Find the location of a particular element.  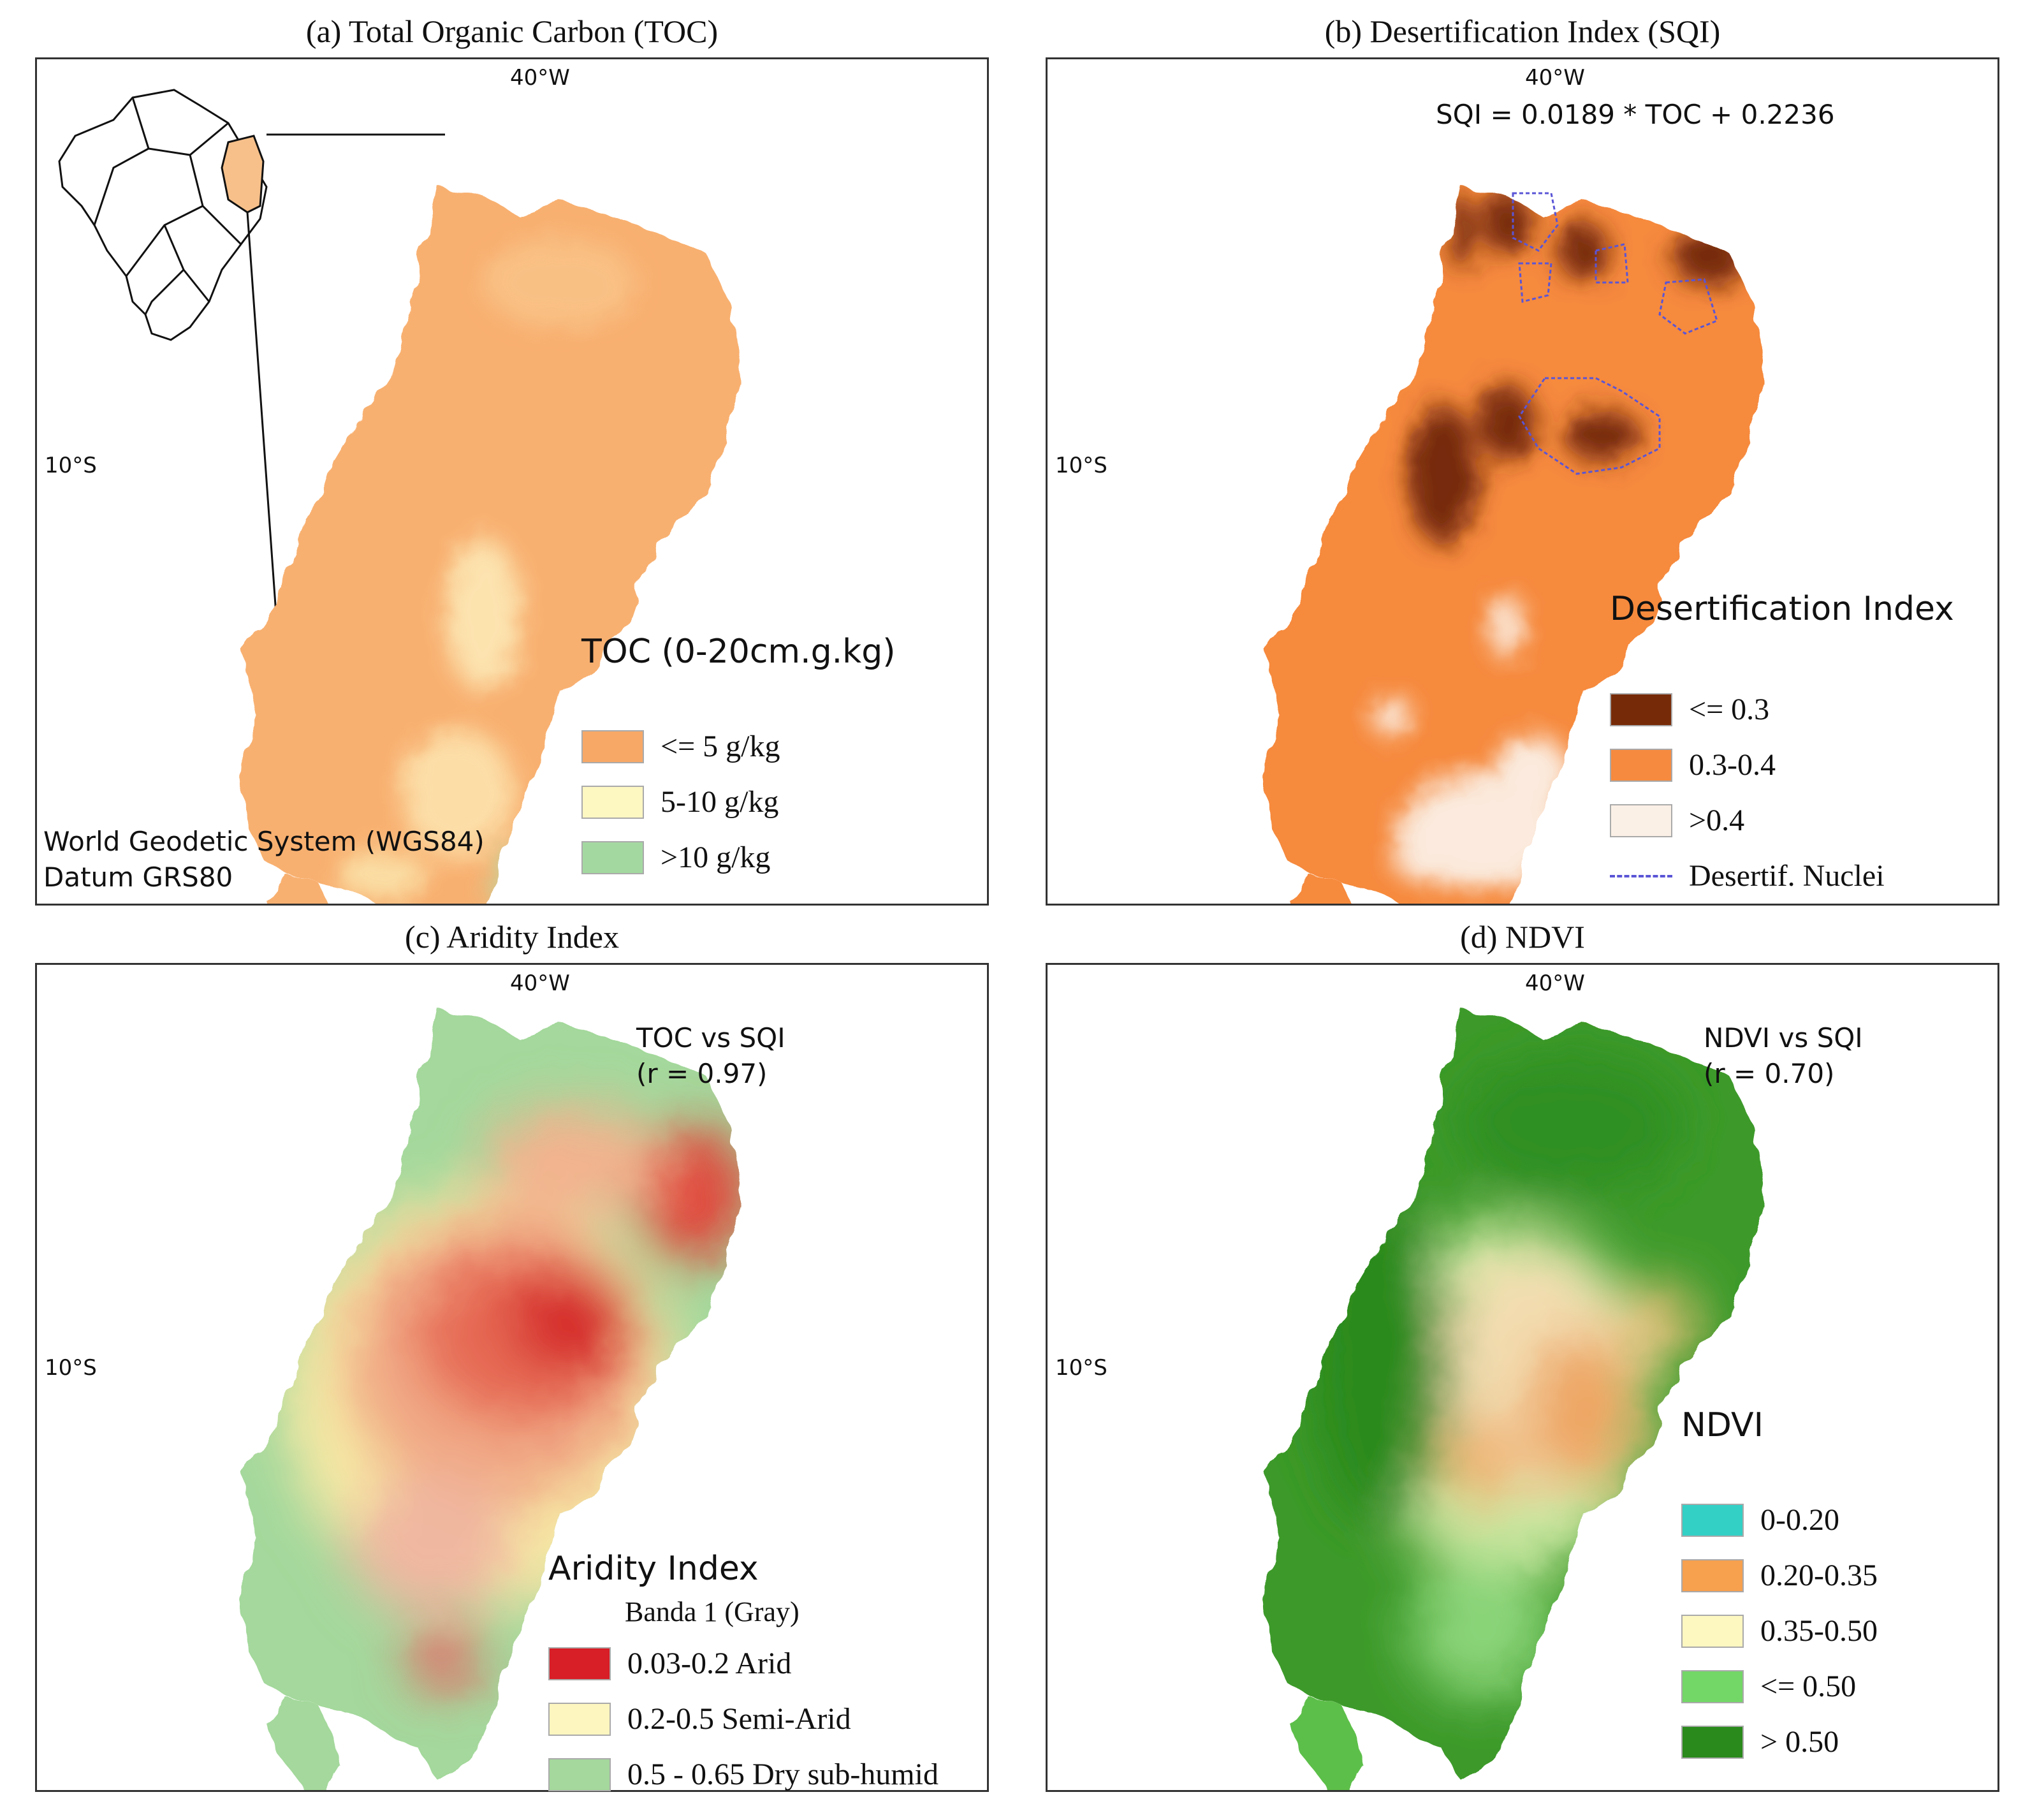

panel-d-title: (d) NDVI is located at coordinates (1522, 937).